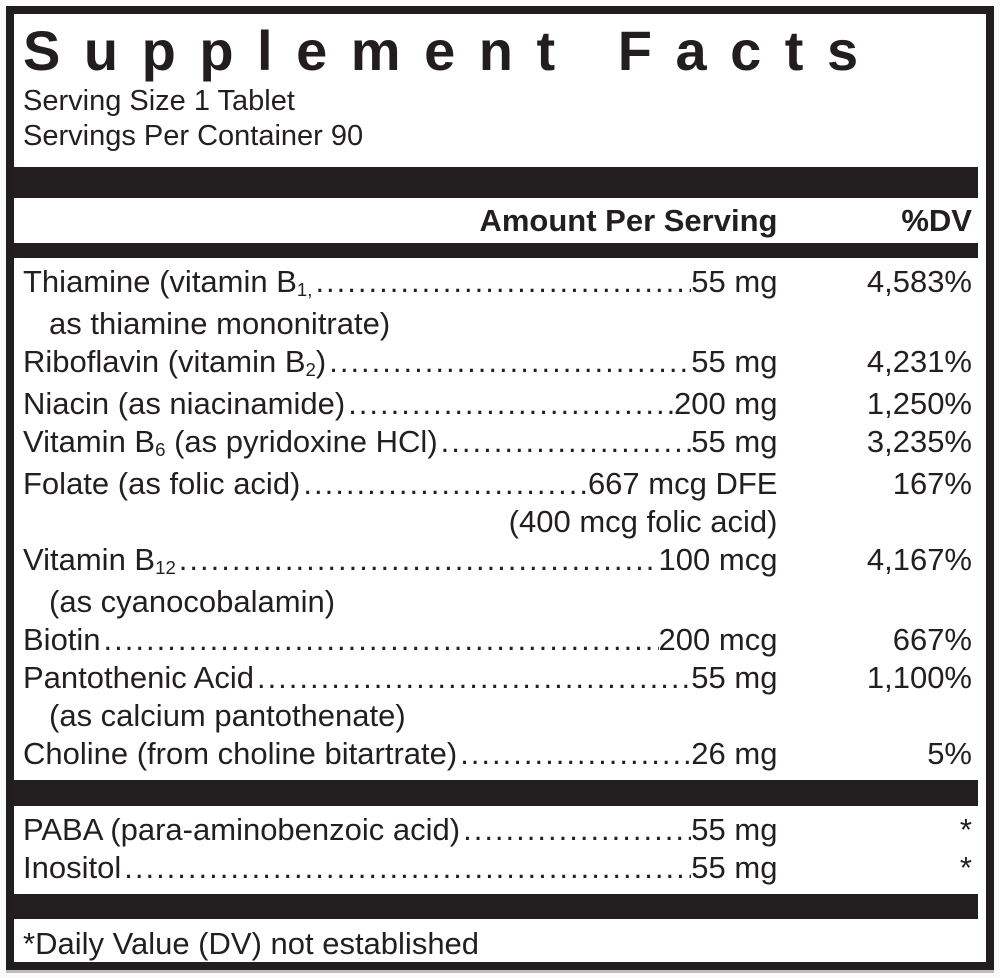 Image resolution: width=1000 pixels, height=978 pixels. What do you see at coordinates (220, 323) in the screenshot?
I see `ingredient-note: as thiamine mononitrate)` at bounding box center [220, 323].